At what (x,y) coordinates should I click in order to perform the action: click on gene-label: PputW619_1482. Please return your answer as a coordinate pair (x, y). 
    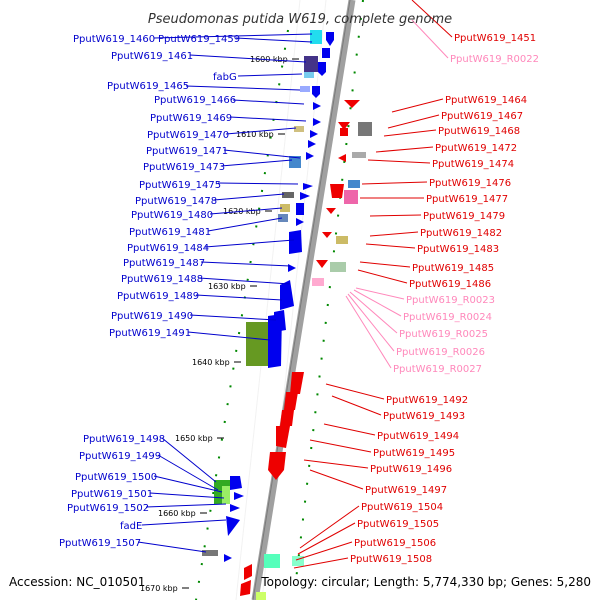
    Looking at the image, I should click on (461, 233).